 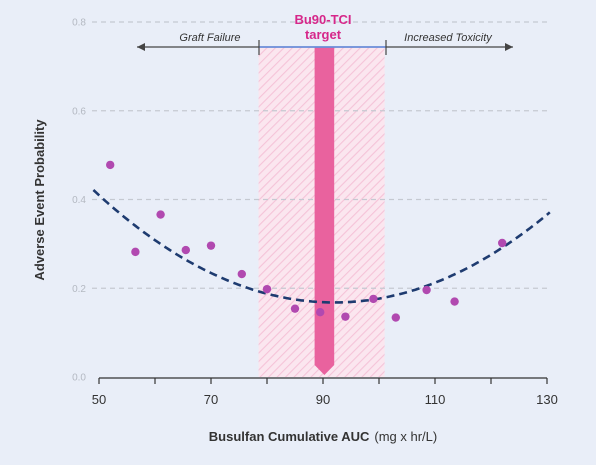 What do you see at coordinates (289, 436) in the screenshot?
I see `x-axis-title-main: Busulfan Cumulative AUC` at bounding box center [289, 436].